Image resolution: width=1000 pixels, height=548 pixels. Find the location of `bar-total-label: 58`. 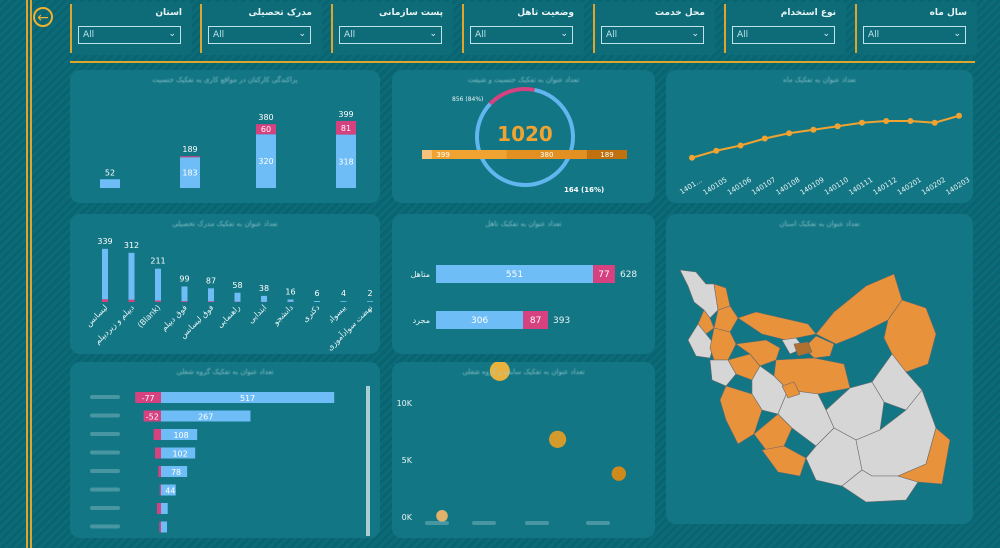

bar-total-label: 58 is located at coordinates (237, 285).